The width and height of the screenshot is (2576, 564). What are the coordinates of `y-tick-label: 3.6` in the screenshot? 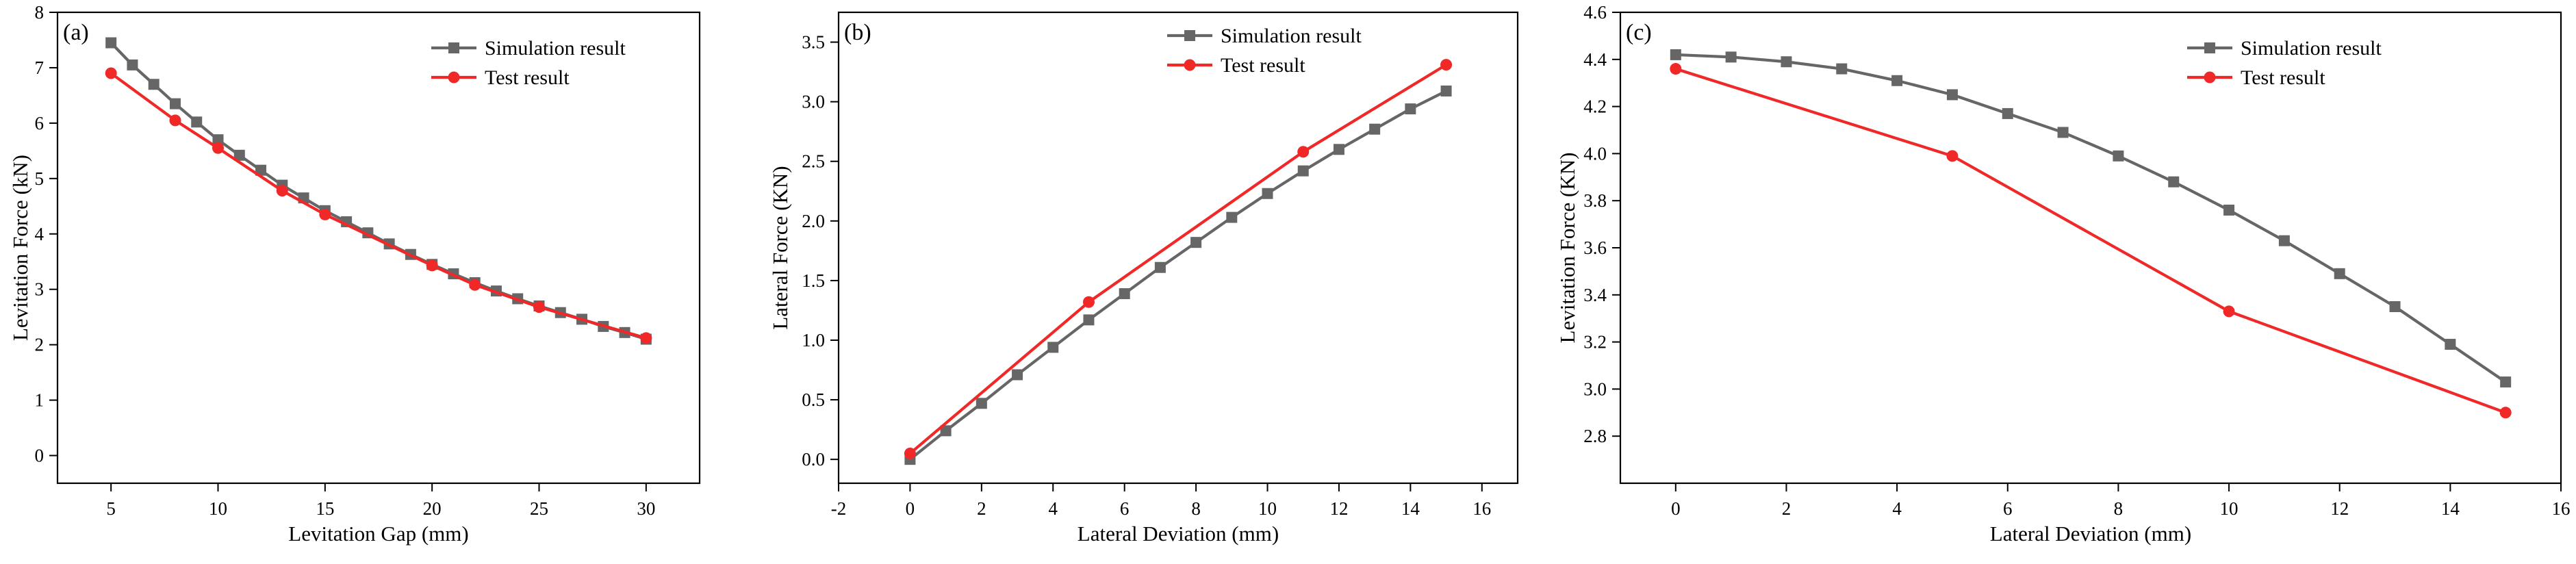 It's located at (1595, 248).